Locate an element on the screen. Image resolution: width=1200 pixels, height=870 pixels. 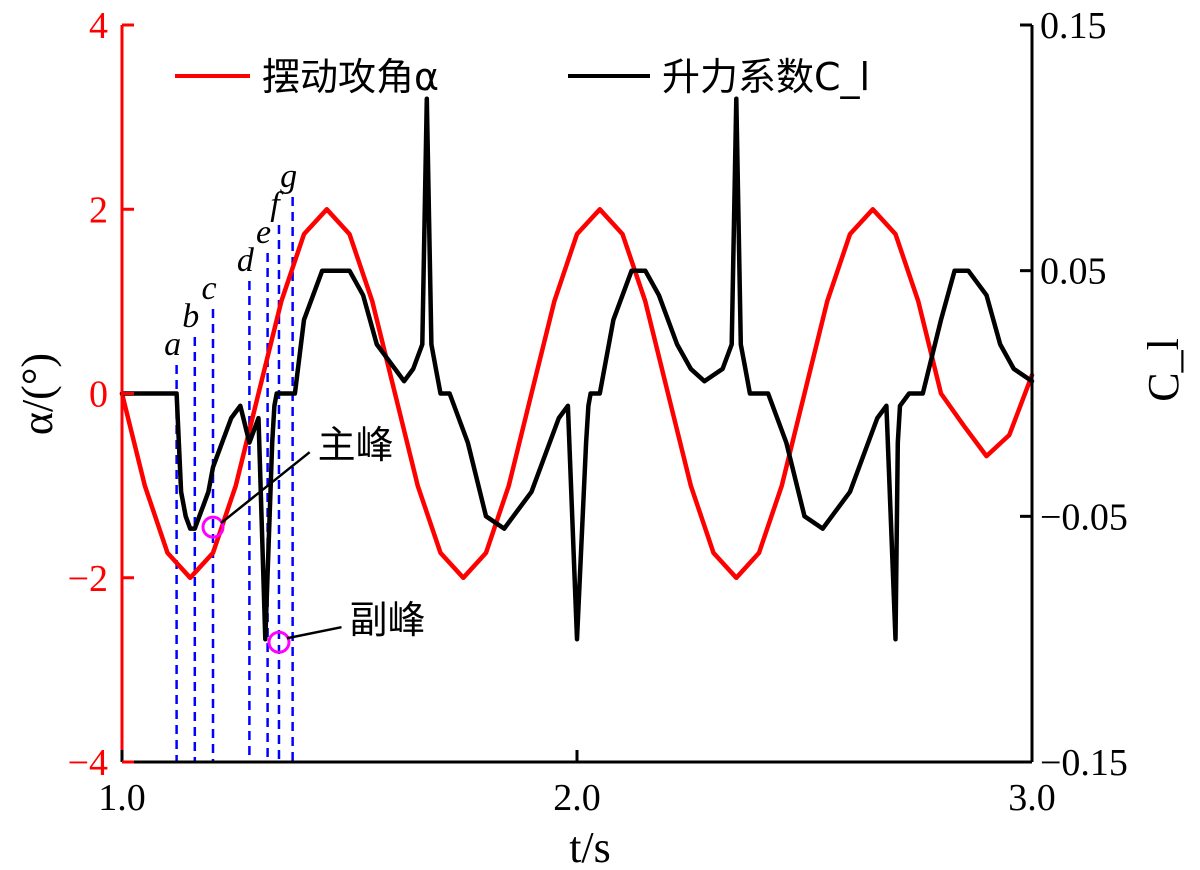
y-right-tick-label: 0.05 is located at coordinates (1073, 272).